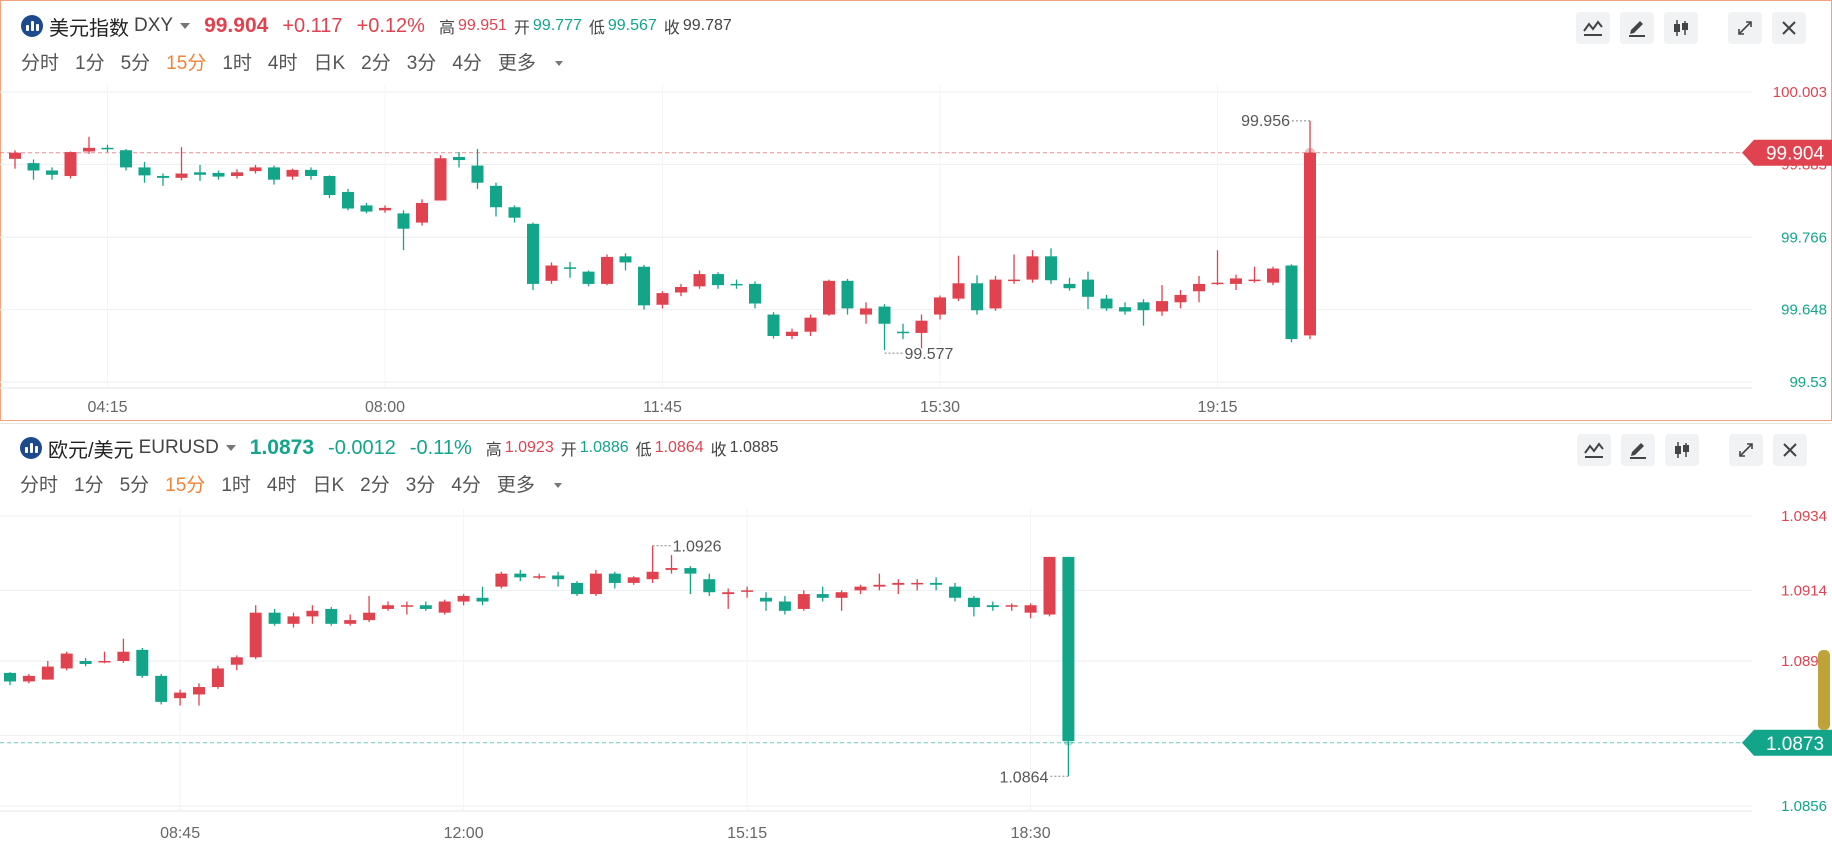 This screenshot has width=1832, height=849. Describe the element at coordinates (679, 447) in the screenshot. I see `low-value: 1.0864` at that location.